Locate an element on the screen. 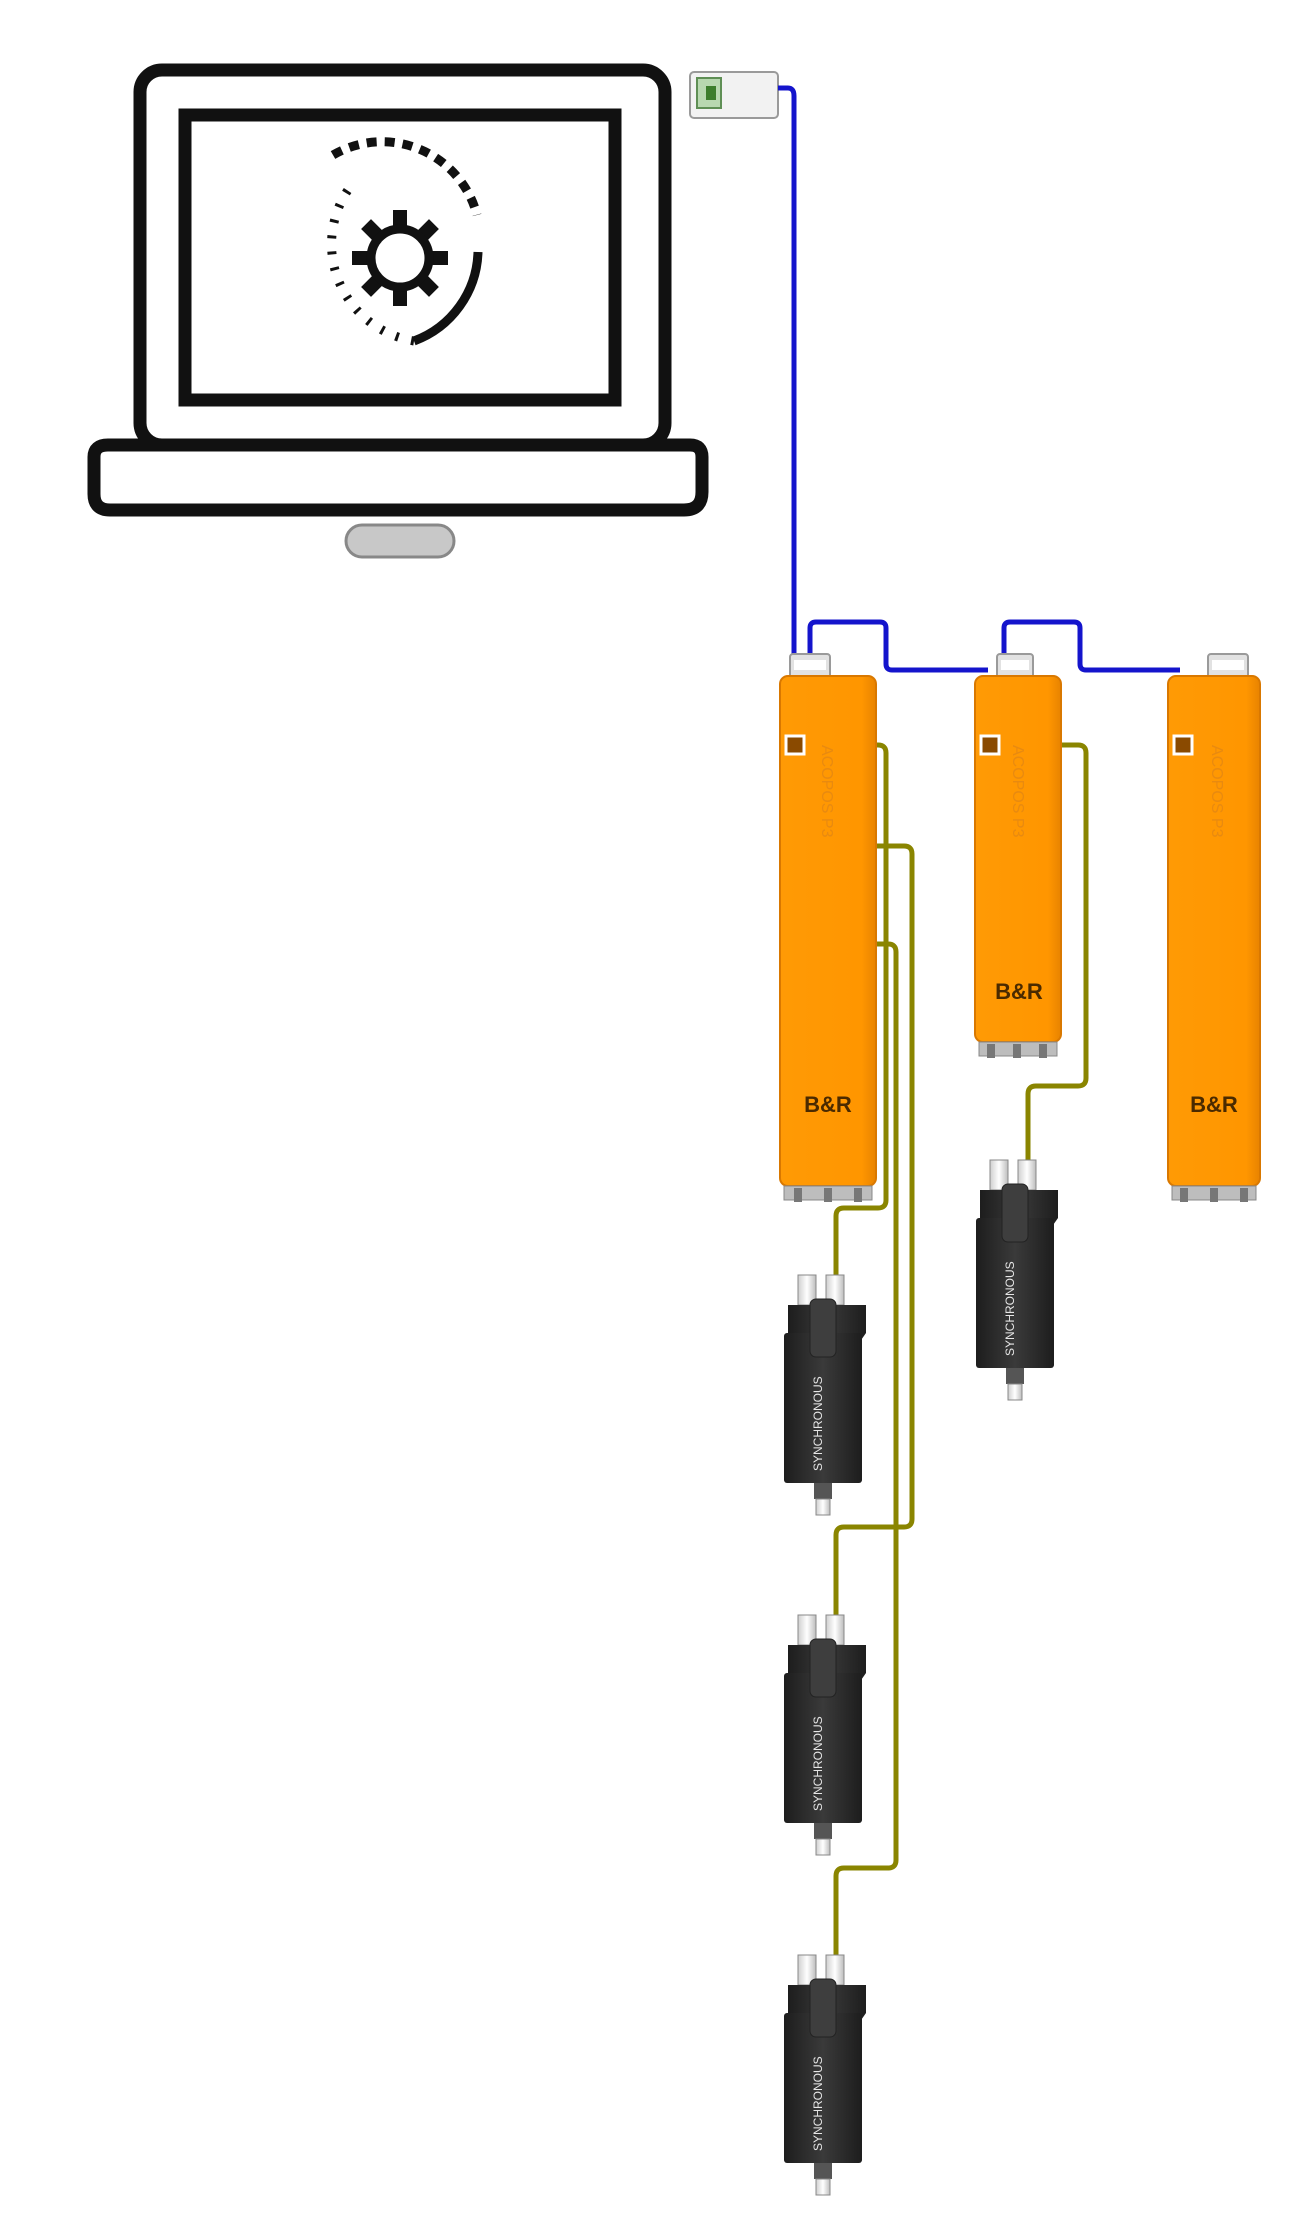 The image size is (1304, 2228). laptop-icon is located at coordinates (398, 311).